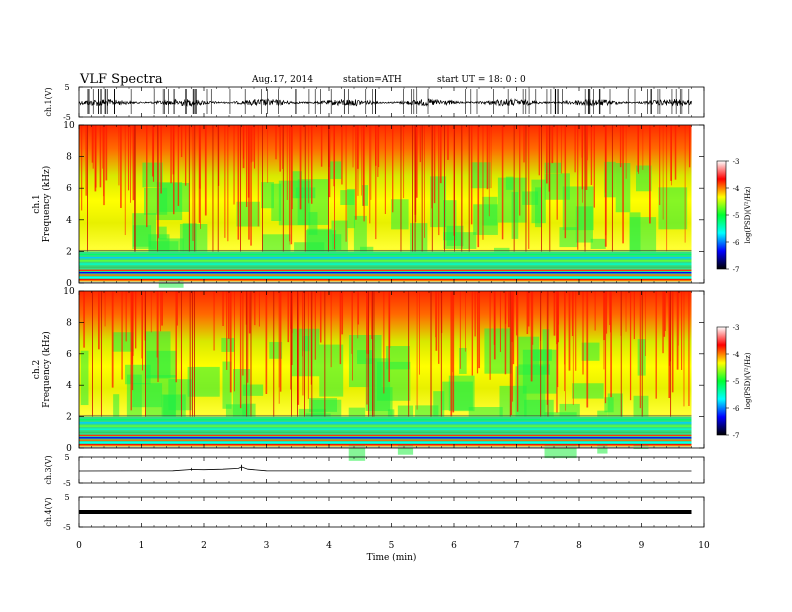 The image size is (792, 612). What do you see at coordinates (69, 158) in the screenshot?
I see `ch1-spec-ytick-label: 8` at bounding box center [69, 158].